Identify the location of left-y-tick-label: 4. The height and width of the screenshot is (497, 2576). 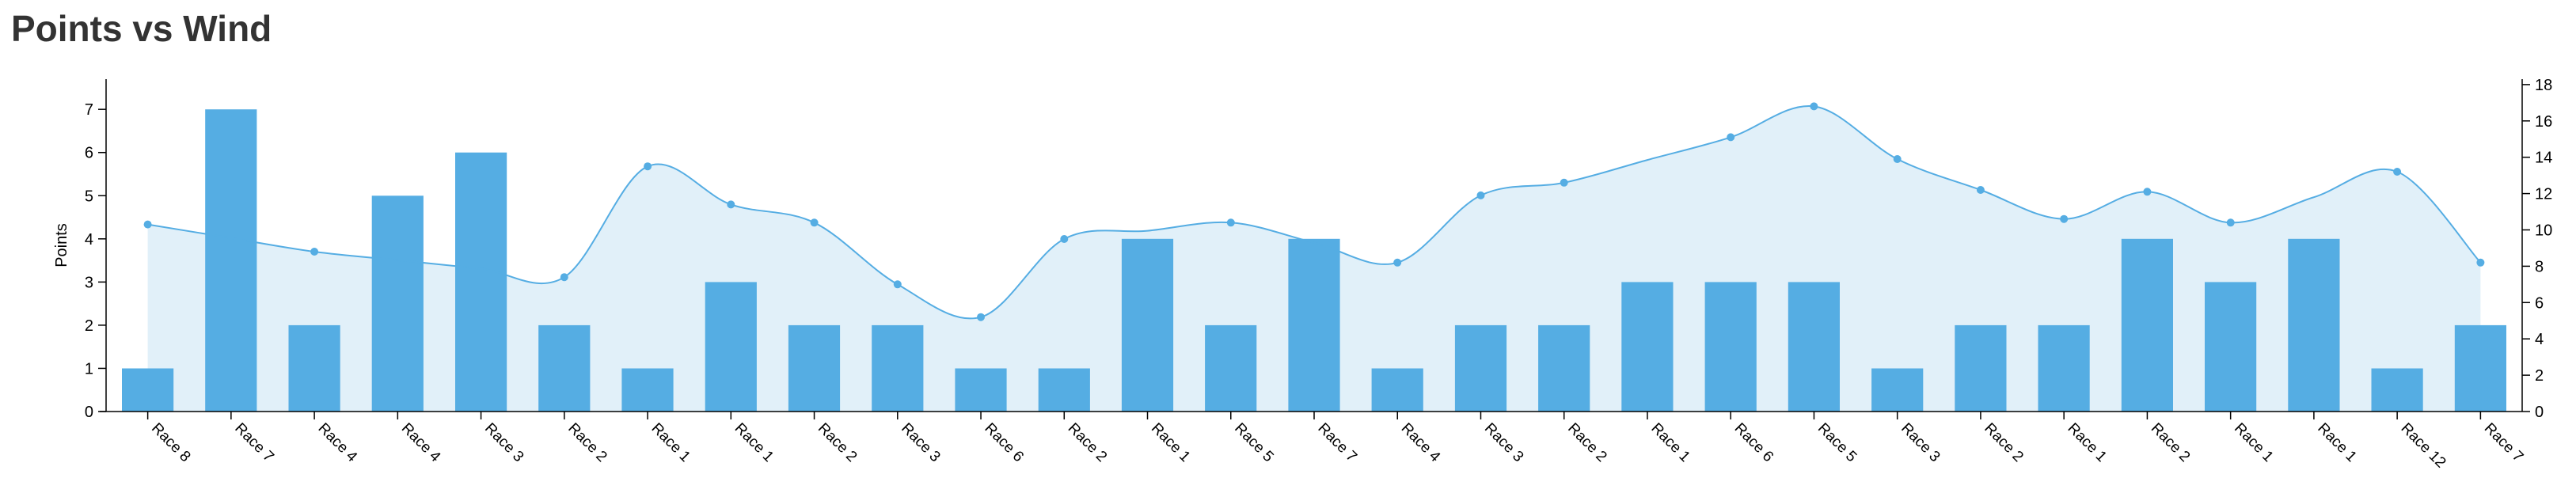
(89, 239).